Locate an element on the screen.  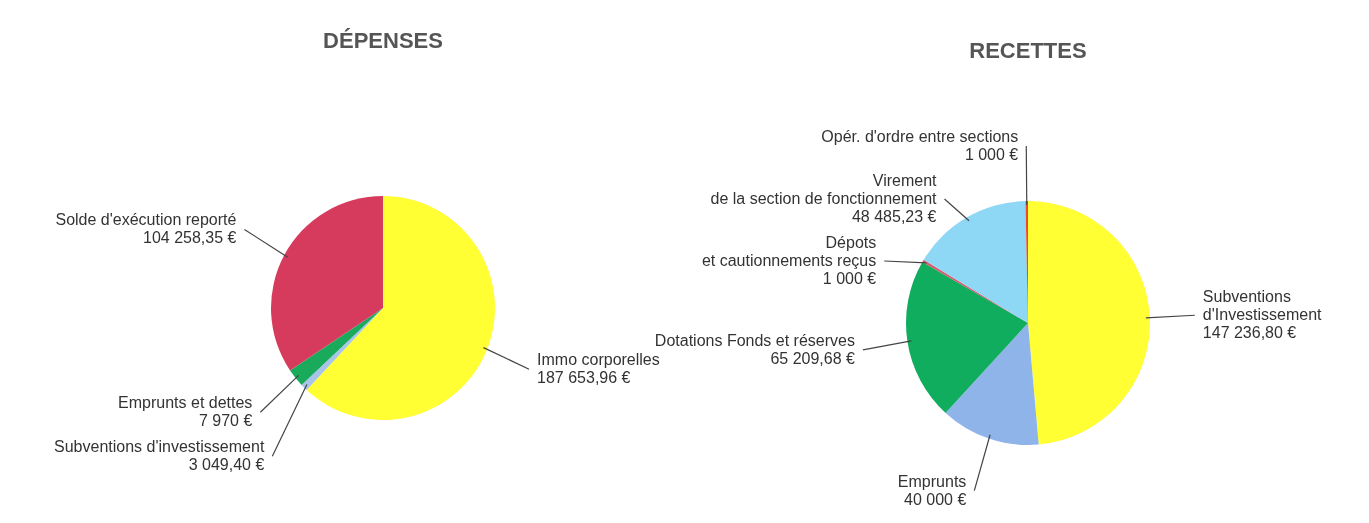
slice-label: Virement de la section de fonctionnement is located at coordinates (824, 190).